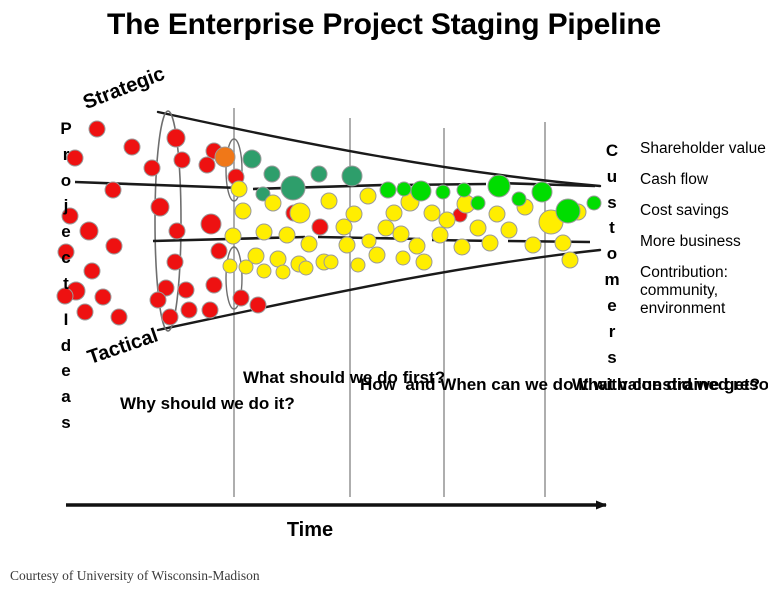 The height and width of the screenshot is (605, 768). Describe the element at coordinates (666, 384) in the screenshot. I see `stage-question-4: What value did we get?` at that location.